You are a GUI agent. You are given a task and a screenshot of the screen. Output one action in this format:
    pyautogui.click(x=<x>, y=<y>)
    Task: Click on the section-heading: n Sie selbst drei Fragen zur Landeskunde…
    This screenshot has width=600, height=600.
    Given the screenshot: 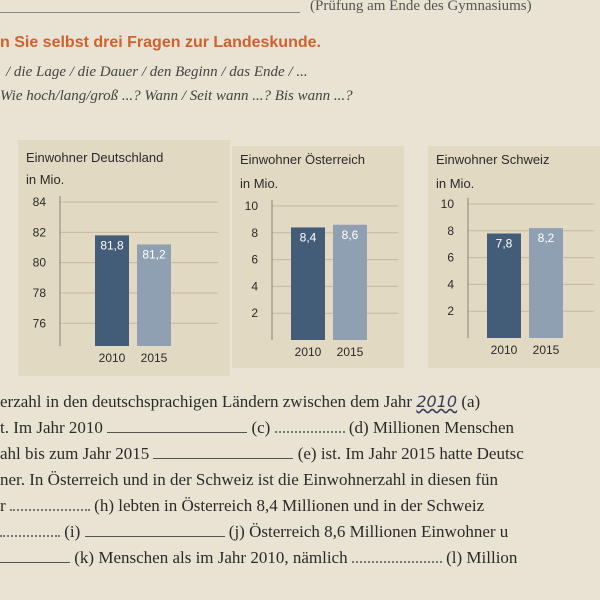 What is the action you would take?
    pyautogui.click(x=160, y=42)
    